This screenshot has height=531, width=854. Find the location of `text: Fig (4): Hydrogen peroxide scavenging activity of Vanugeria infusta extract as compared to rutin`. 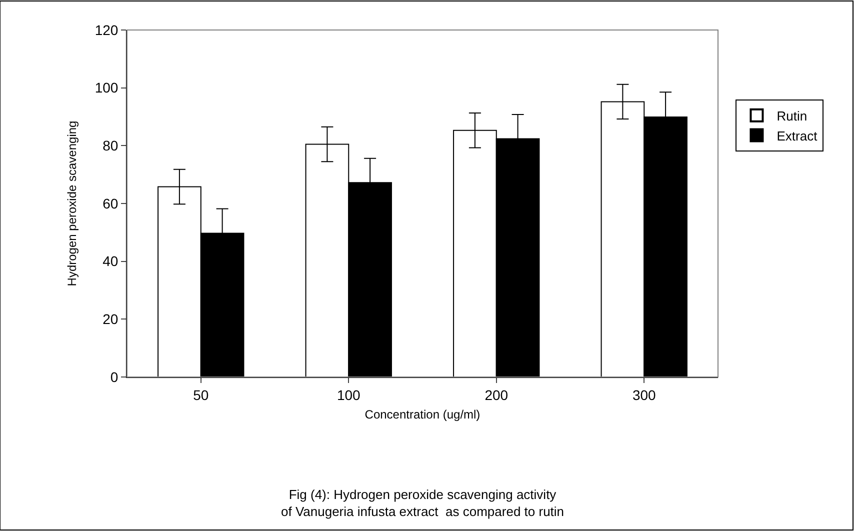

text: Fig (4): Hydrogen peroxide scavenging activity of Vanugeria infusta extract as compared to rutin is located at coordinates (422, 503).